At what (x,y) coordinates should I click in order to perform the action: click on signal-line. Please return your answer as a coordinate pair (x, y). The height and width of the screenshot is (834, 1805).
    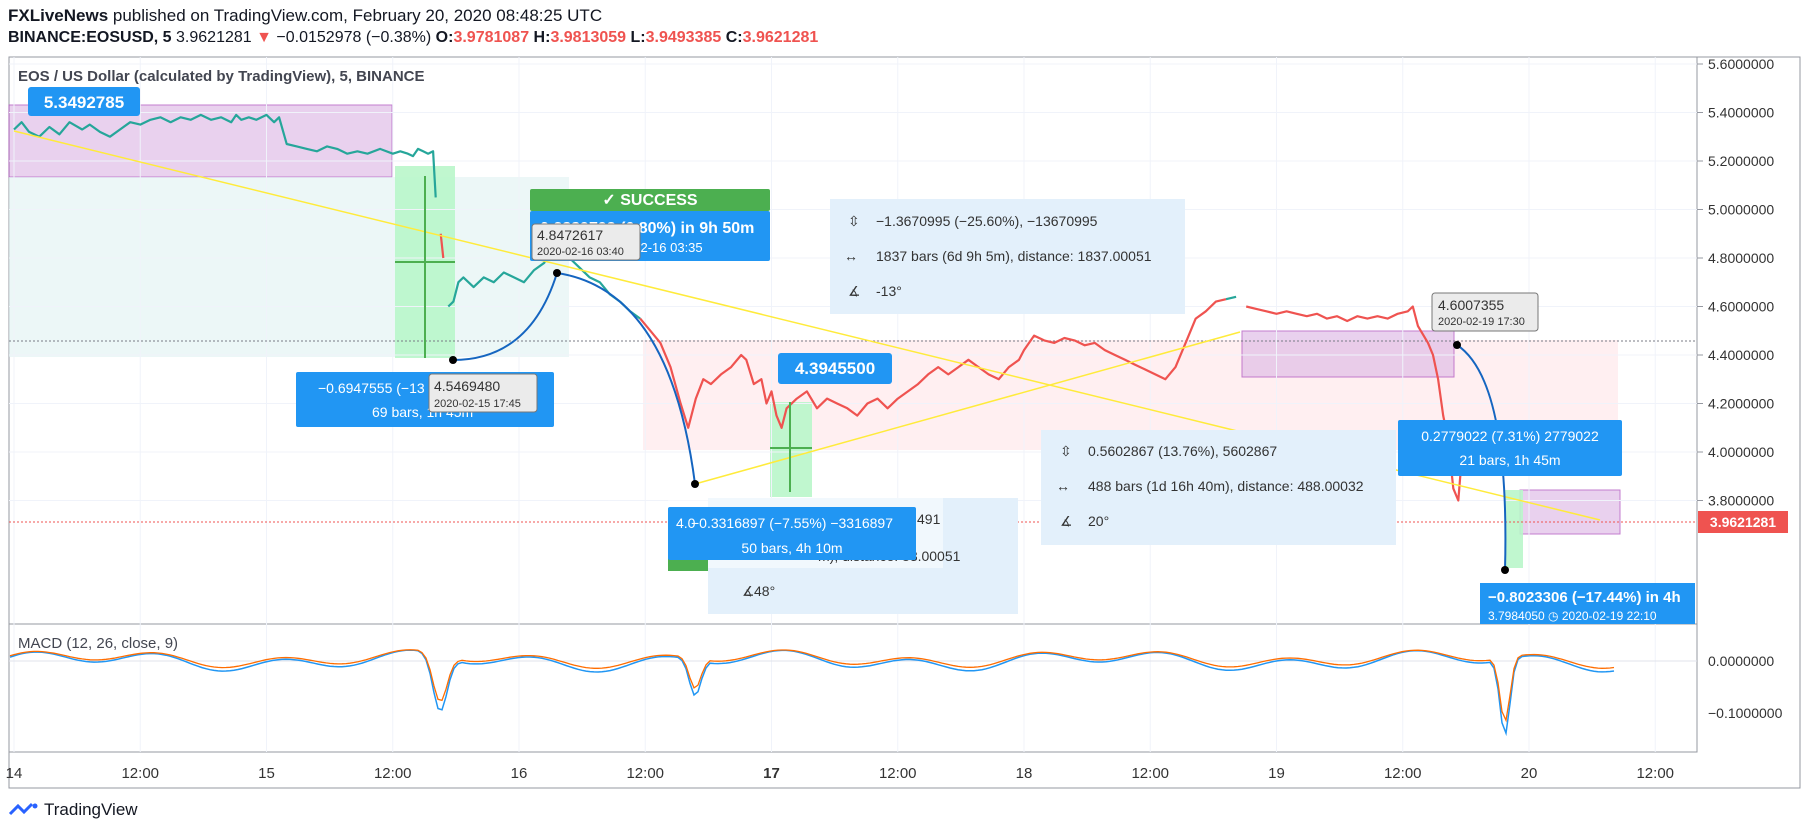
    Looking at the image, I should click on (812, 686).